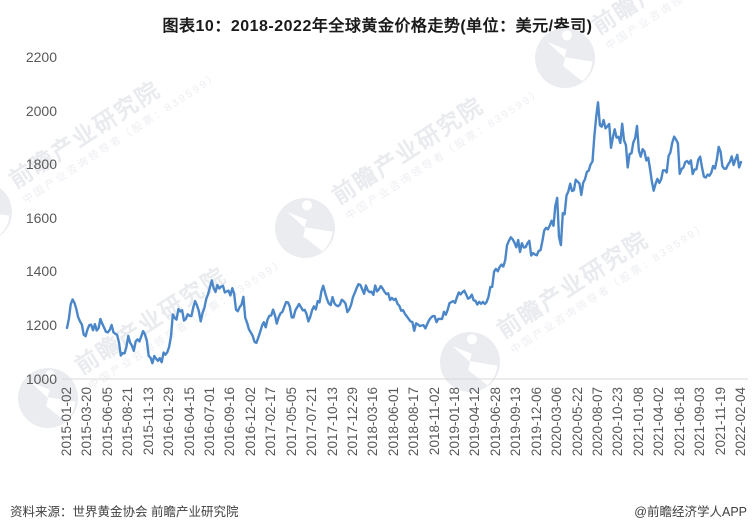 The image size is (755, 532). What do you see at coordinates (124, 512) in the screenshot?
I see `data-source-note: 资料来源：世界黄金协会 前瞻产业研究院` at bounding box center [124, 512].